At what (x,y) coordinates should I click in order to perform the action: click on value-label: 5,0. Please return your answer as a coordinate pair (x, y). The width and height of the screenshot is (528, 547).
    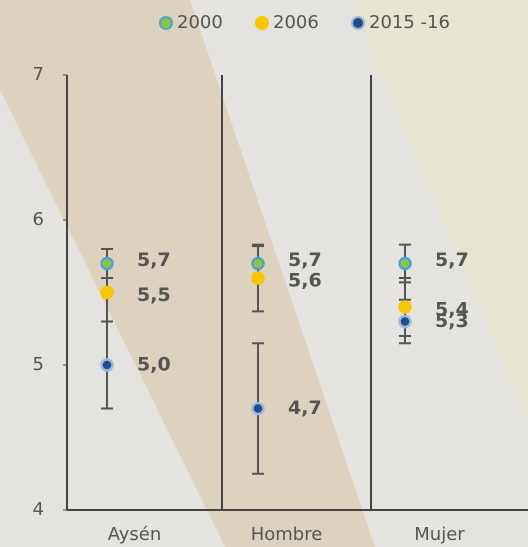
    Looking at the image, I should click on (154, 365).